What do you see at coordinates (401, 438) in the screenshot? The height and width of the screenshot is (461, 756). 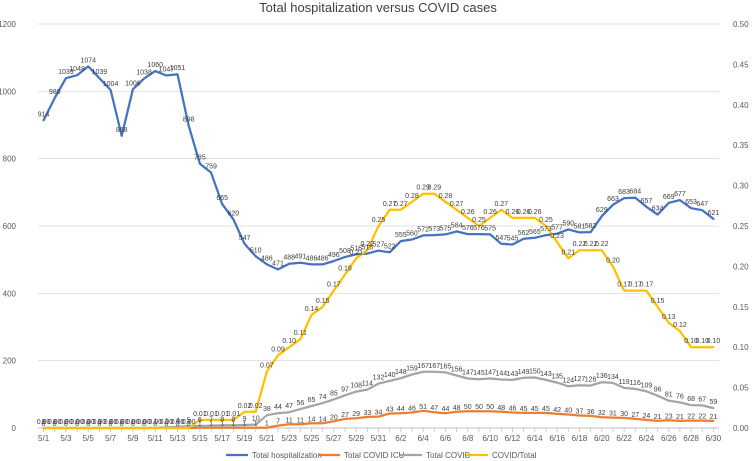 I see `x-tick-label: 6/2` at bounding box center [401, 438].